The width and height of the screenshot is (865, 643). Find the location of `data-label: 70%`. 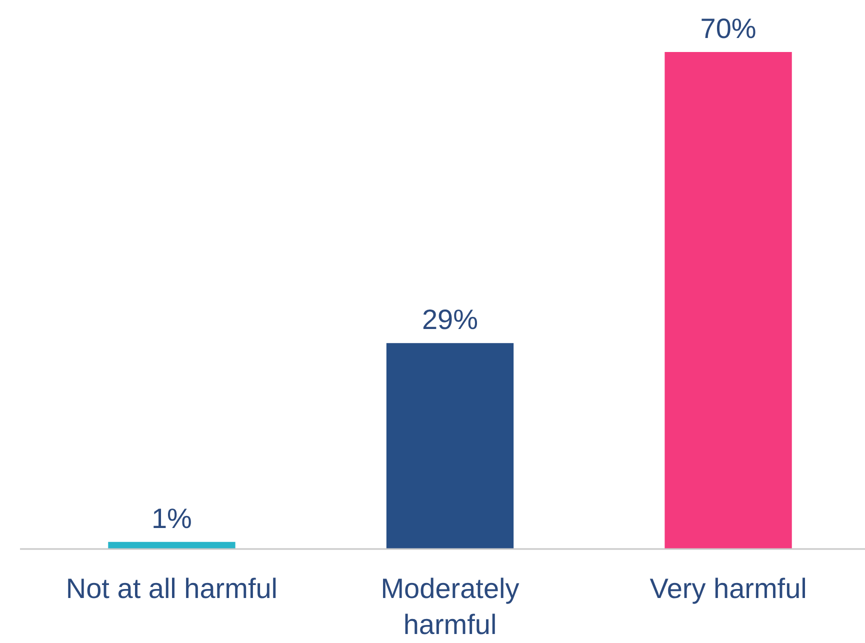

data-label: 70% is located at coordinates (728, 28).